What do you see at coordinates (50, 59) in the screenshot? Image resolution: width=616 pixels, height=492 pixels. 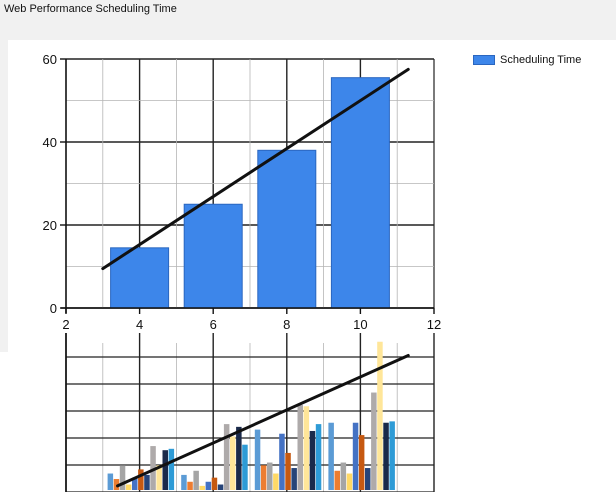 I see `y-tick-label: 60` at bounding box center [50, 59].